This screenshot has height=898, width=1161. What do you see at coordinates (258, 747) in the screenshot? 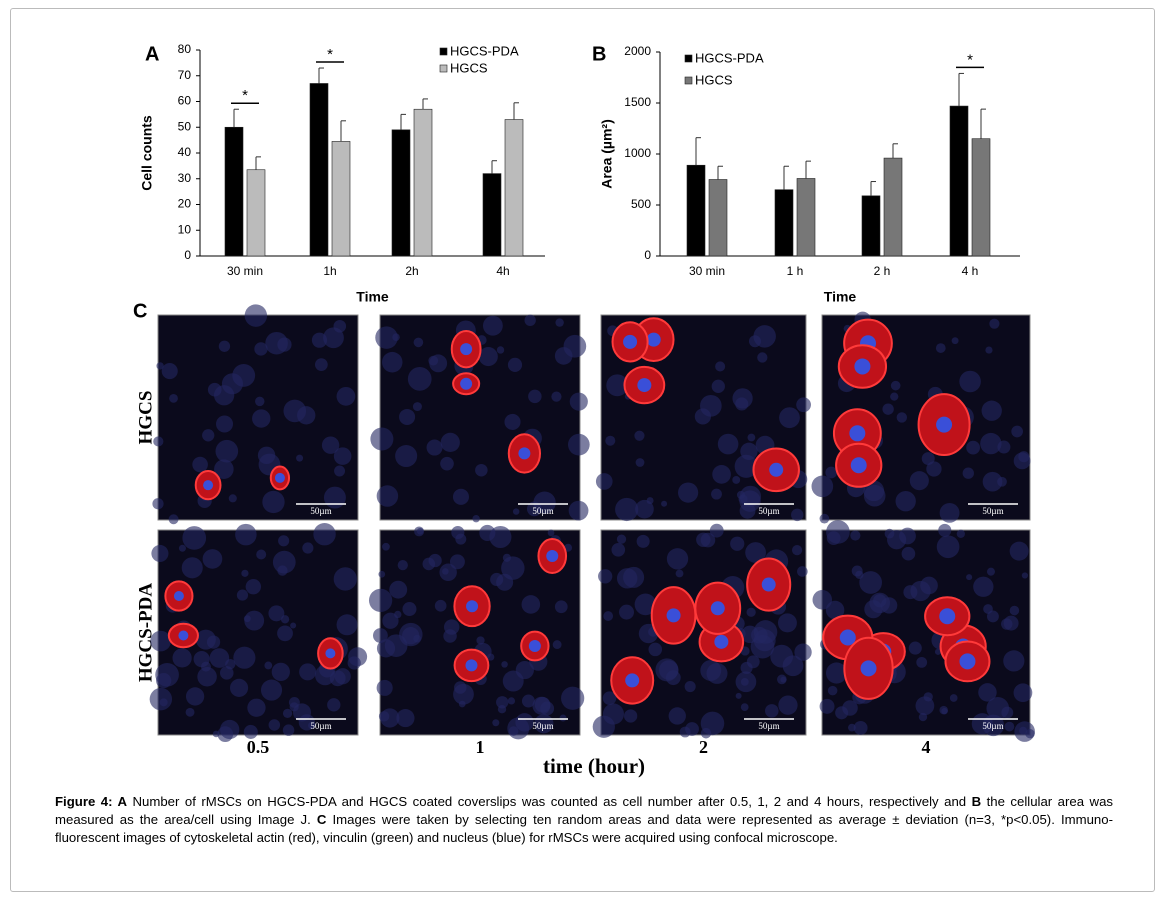
I see `column-label: 0.5` at bounding box center [258, 747].